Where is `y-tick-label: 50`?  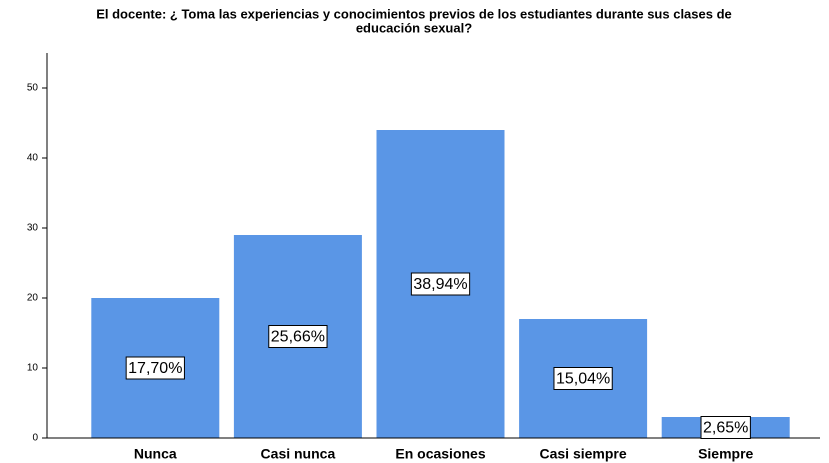
y-tick-label: 50 is located at coordinates (33, 88).